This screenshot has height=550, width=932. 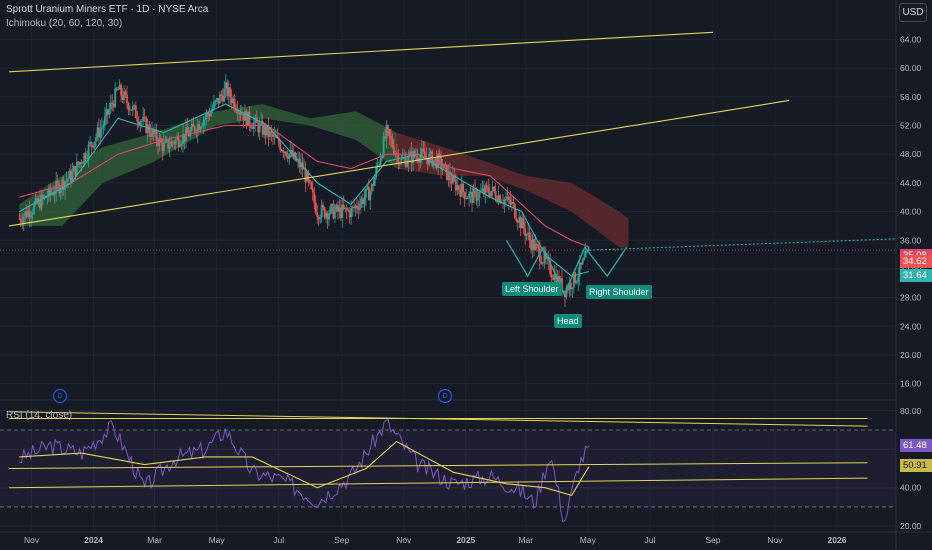 I want to click on currency-button: USD, so click(x=913, y=12).